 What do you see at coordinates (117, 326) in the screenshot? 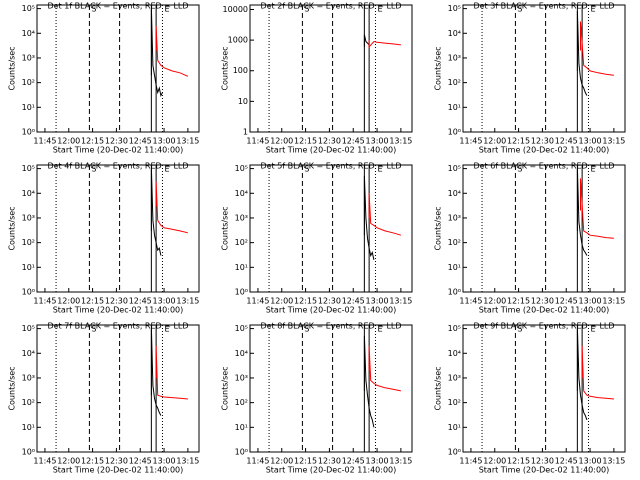
I see `chart-title: Det 7f BLACK = Events, RED = LLD` at bounding box center [117, 326].